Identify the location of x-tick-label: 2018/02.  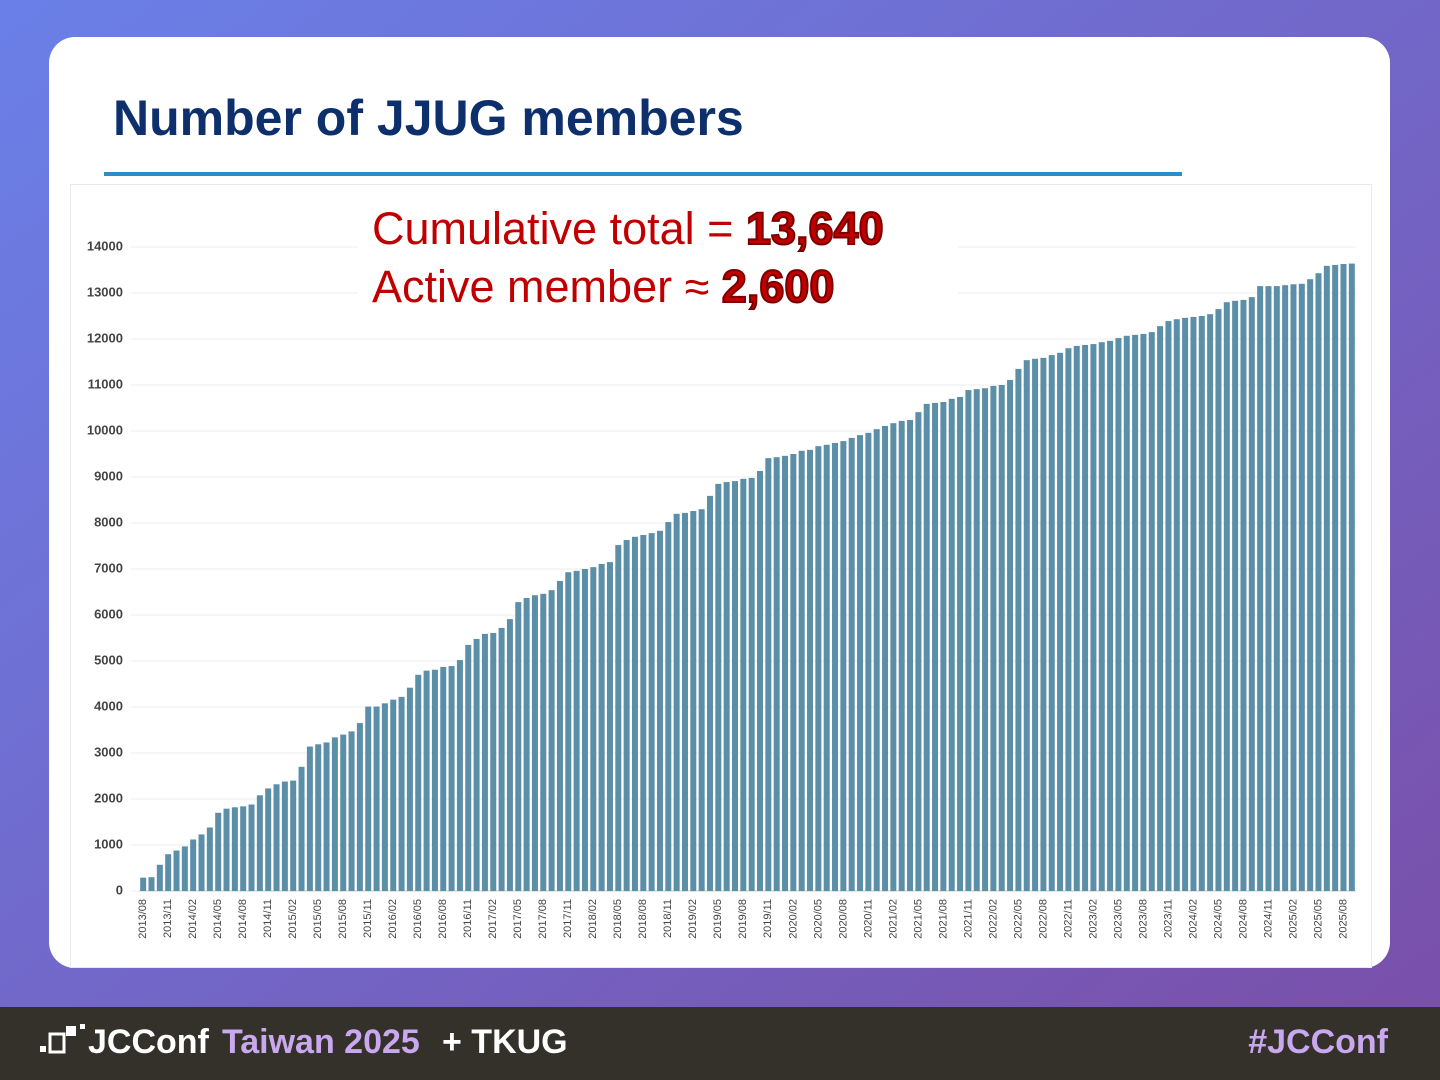
(593, 919).